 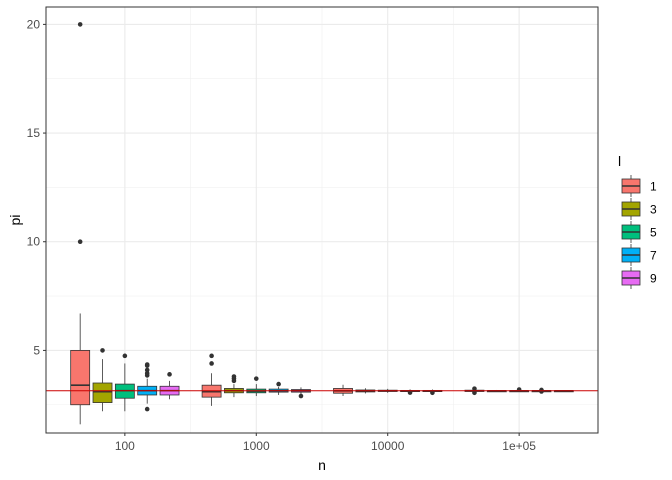 I want to click on x-axis: 100 1000 10000 1e+05, so click(x=325, y=443).